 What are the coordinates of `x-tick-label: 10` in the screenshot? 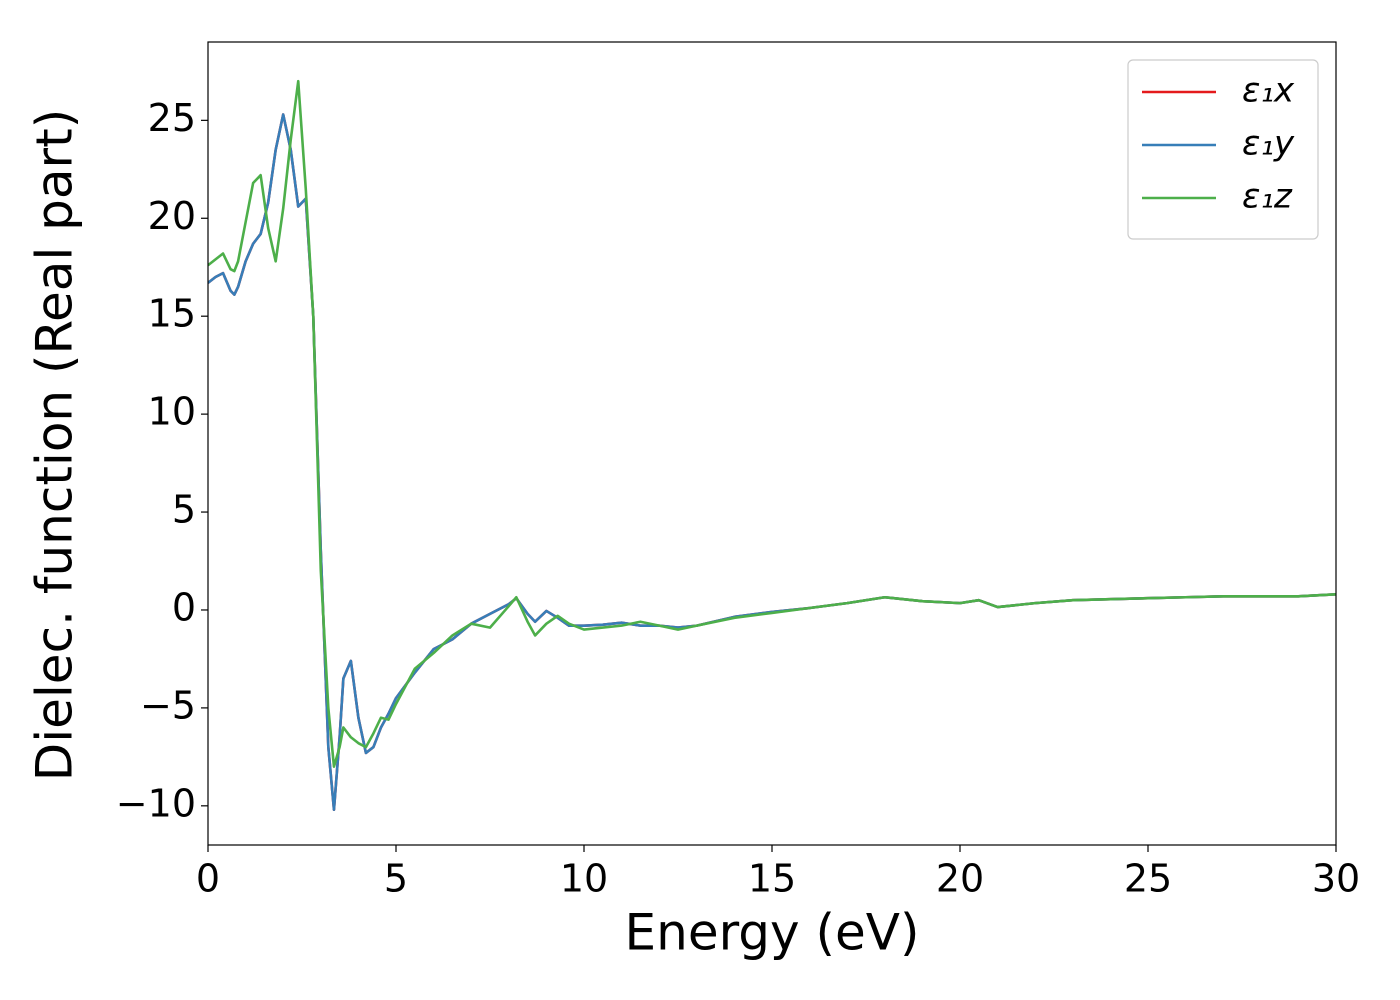 It's located at (584, 879).